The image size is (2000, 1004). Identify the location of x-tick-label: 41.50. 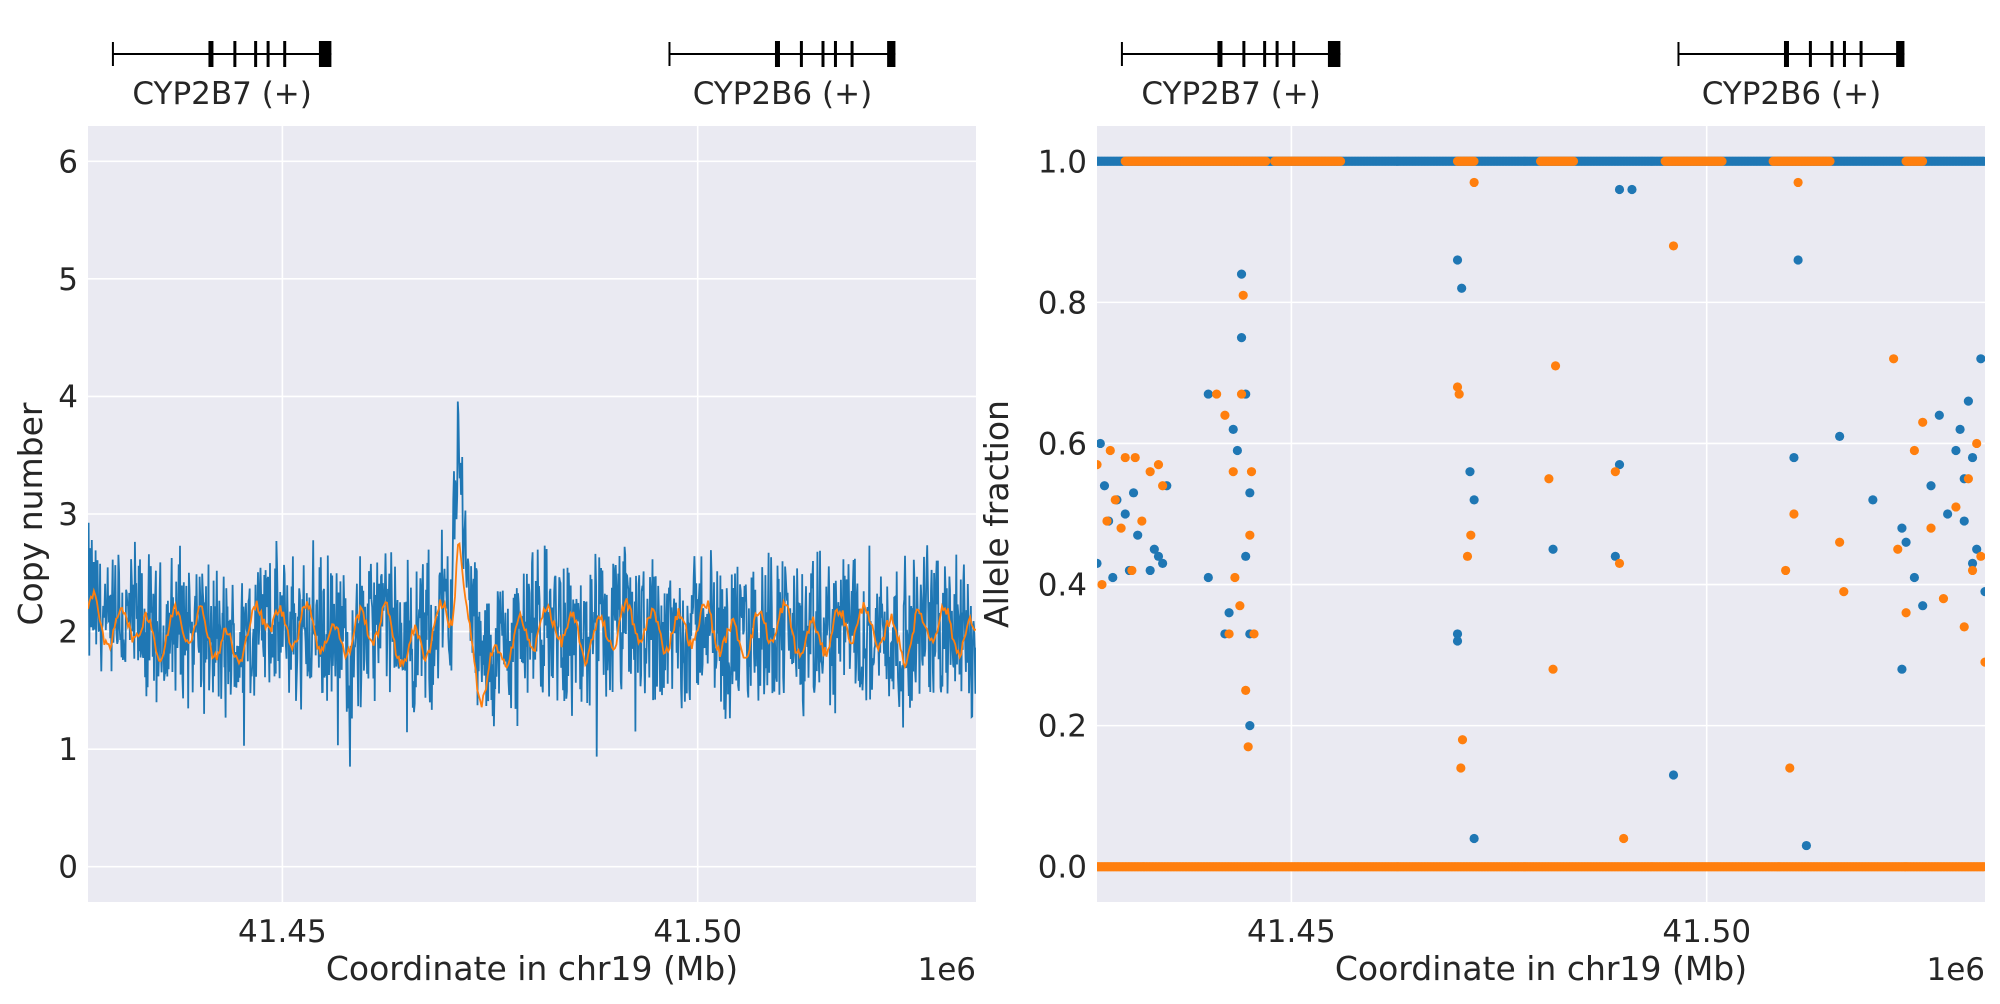
(697, 932).